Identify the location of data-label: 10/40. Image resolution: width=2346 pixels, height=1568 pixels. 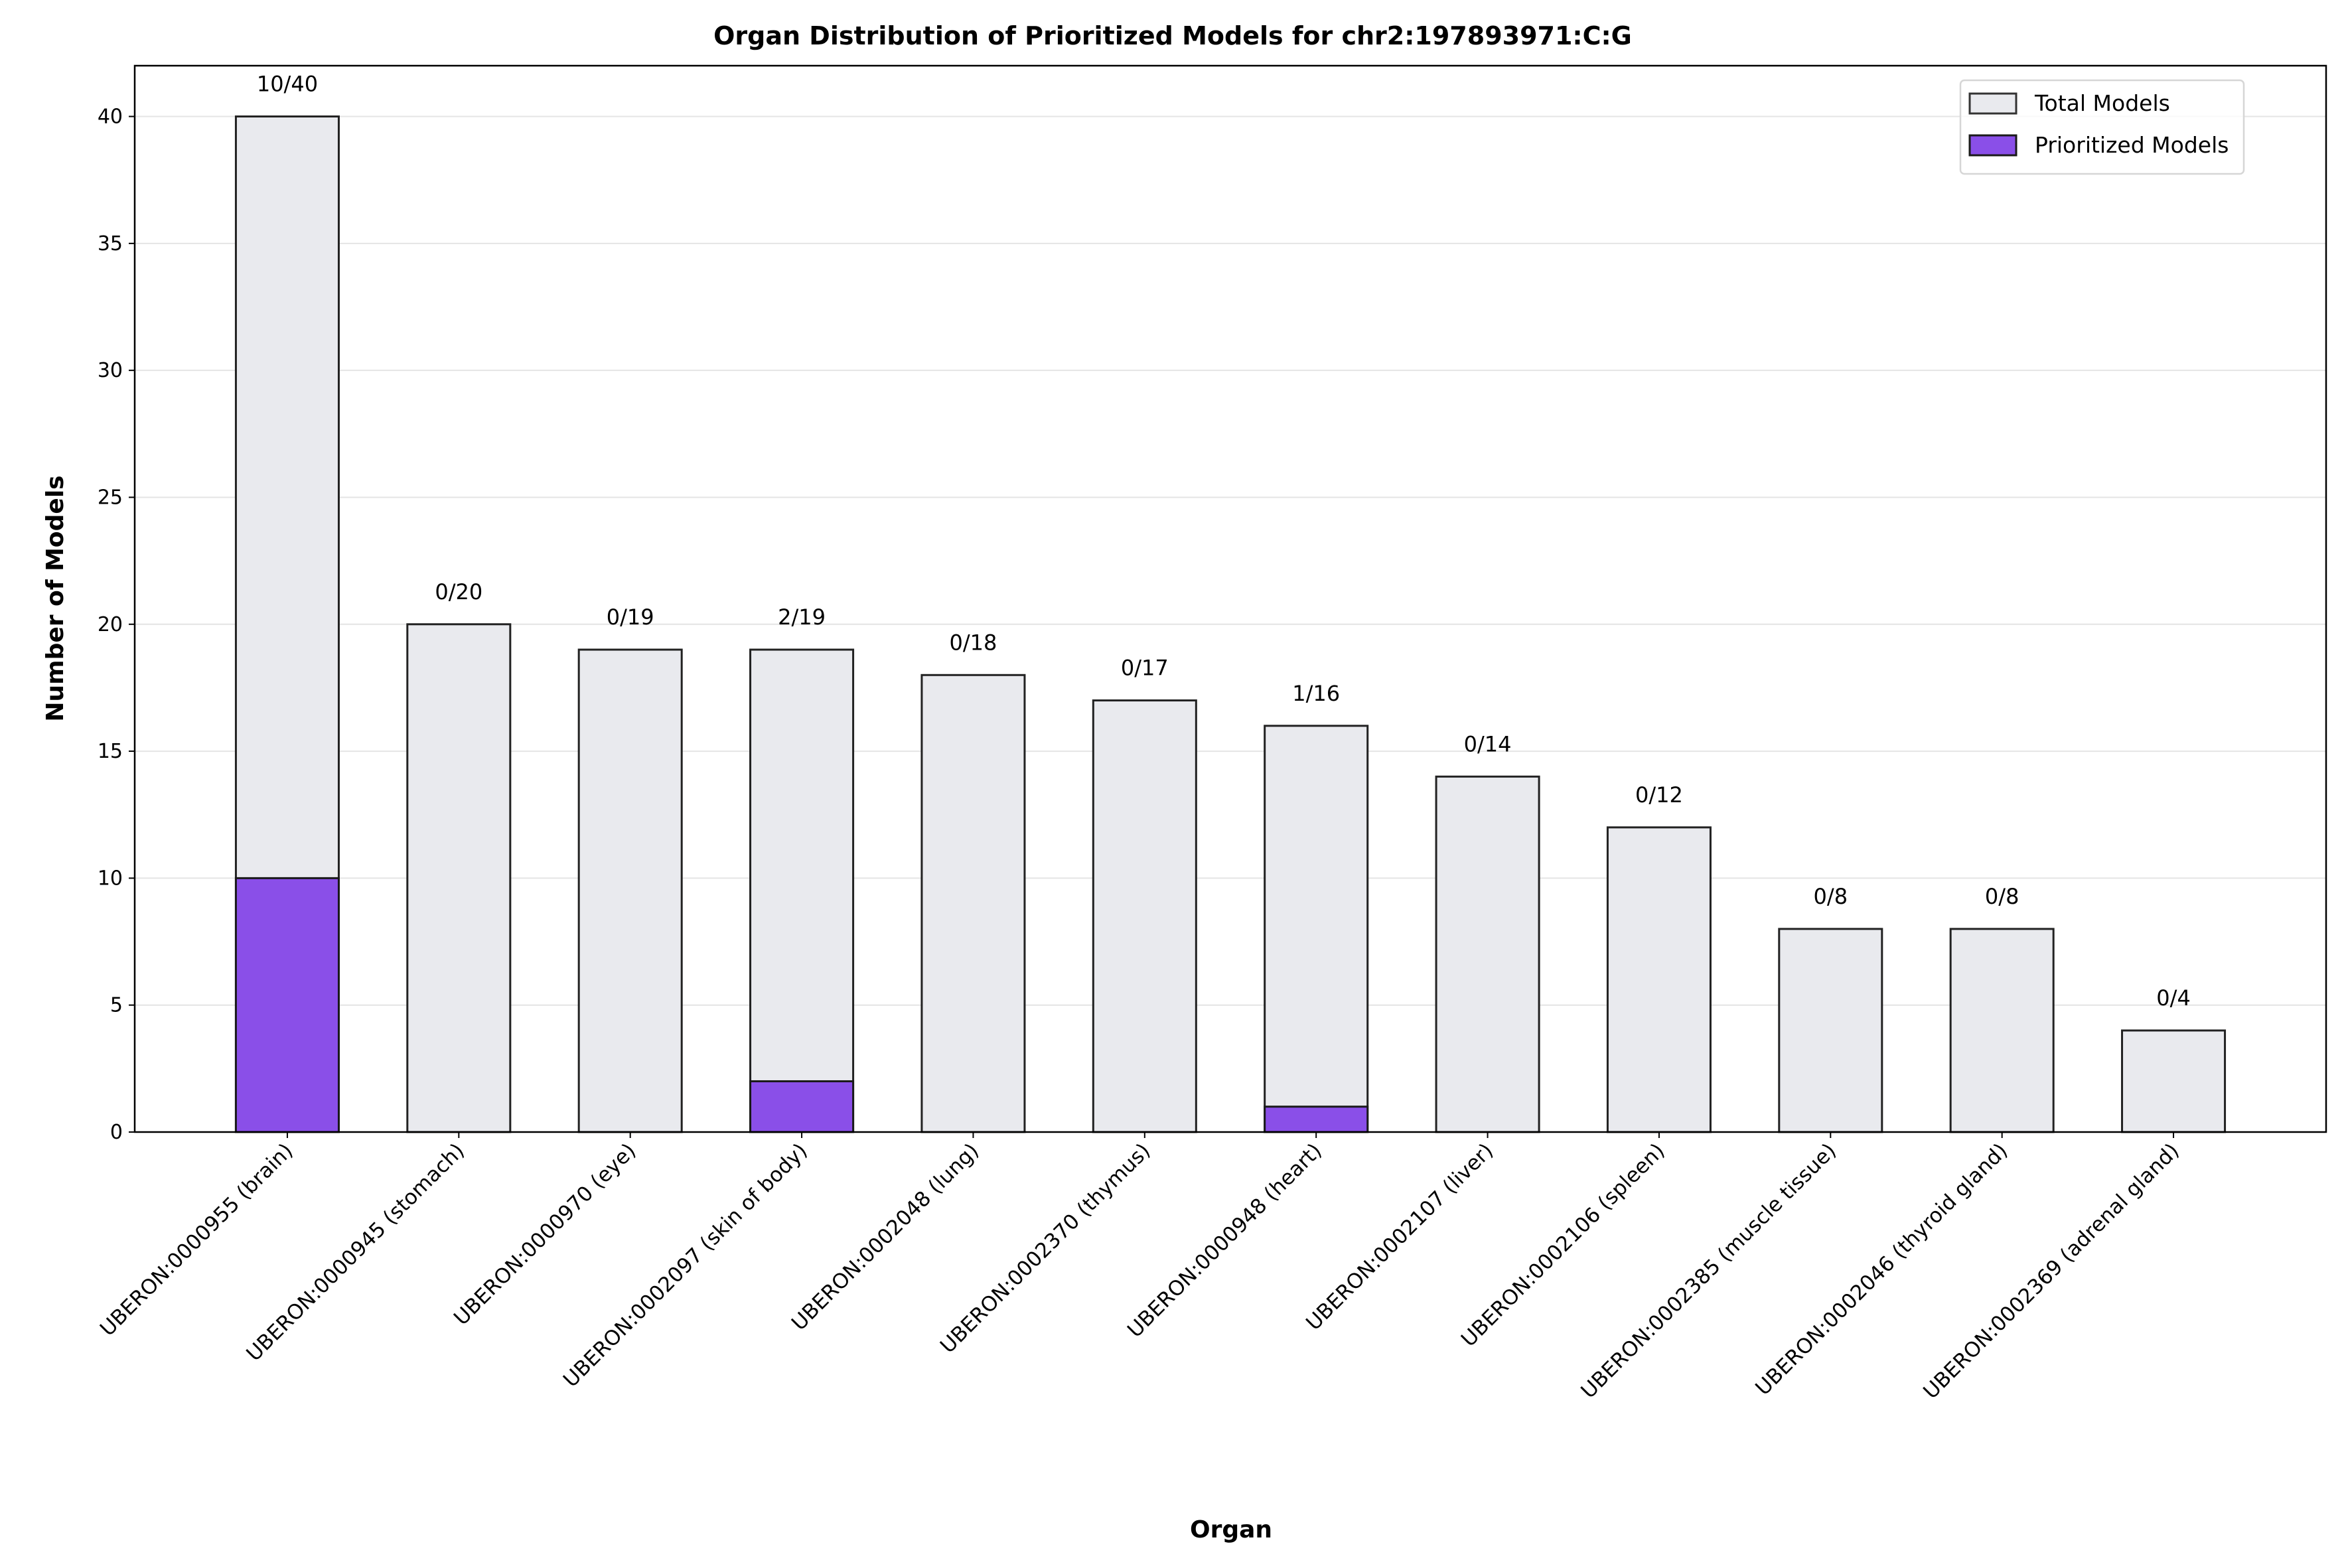
(287, 84).